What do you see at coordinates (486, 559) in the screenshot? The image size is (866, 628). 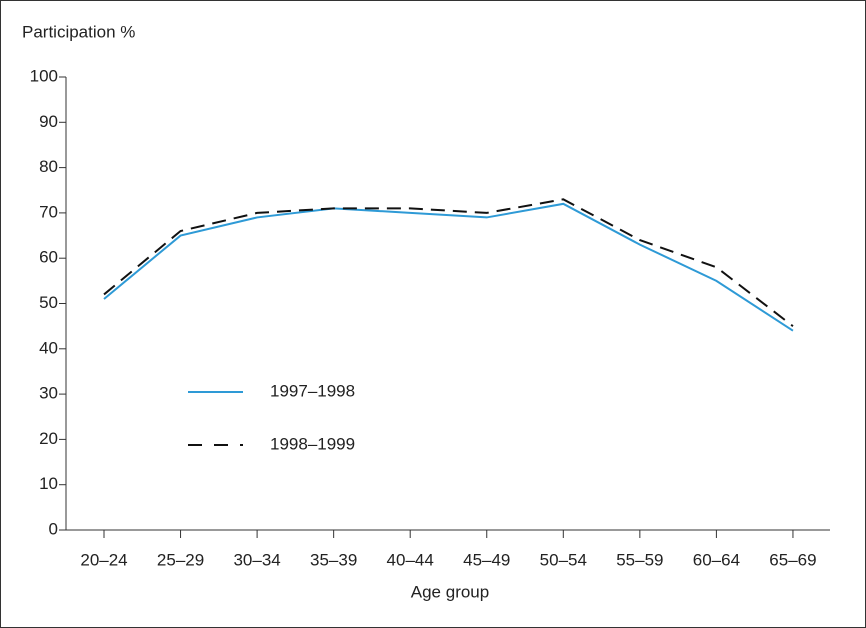 I see `x-tick-label: 45–49` at bounding box center [486, 559].